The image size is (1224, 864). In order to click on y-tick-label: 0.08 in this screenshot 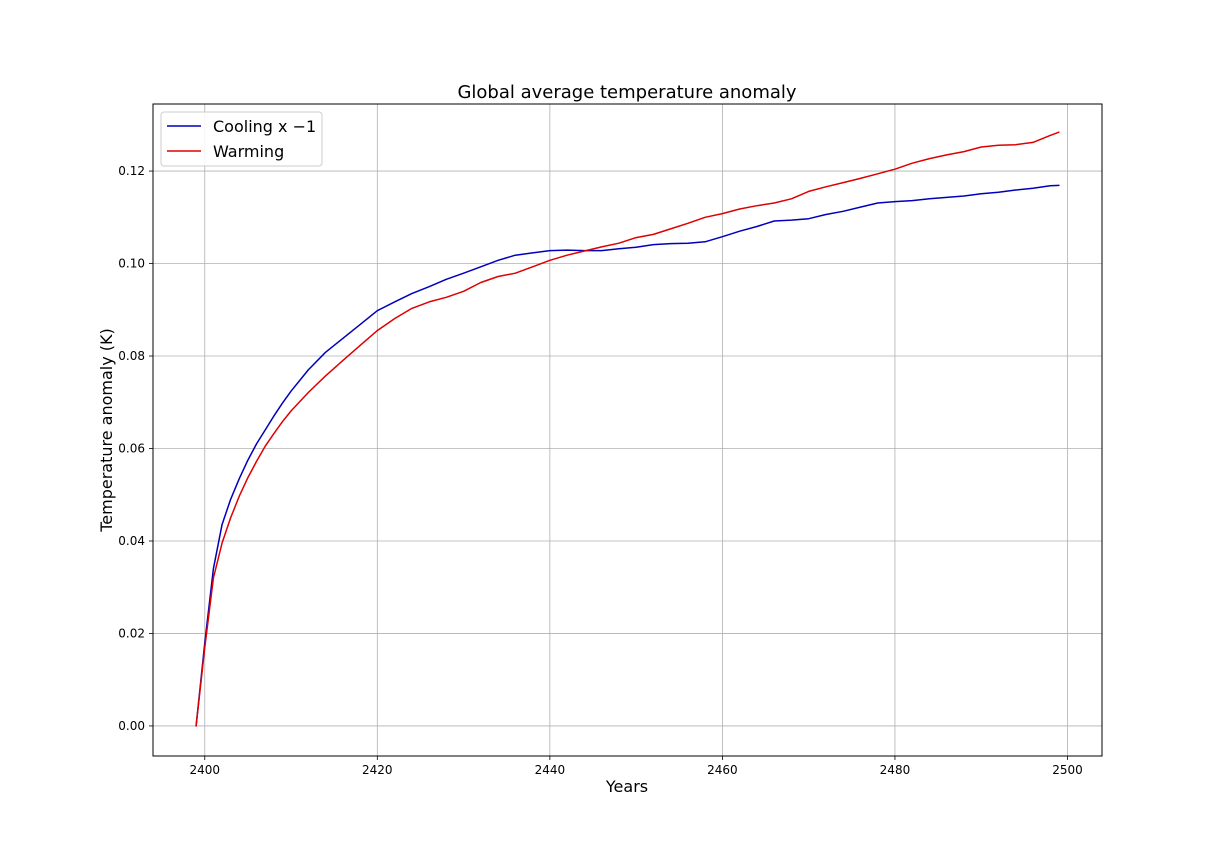, I will do `click(131, 356)`.